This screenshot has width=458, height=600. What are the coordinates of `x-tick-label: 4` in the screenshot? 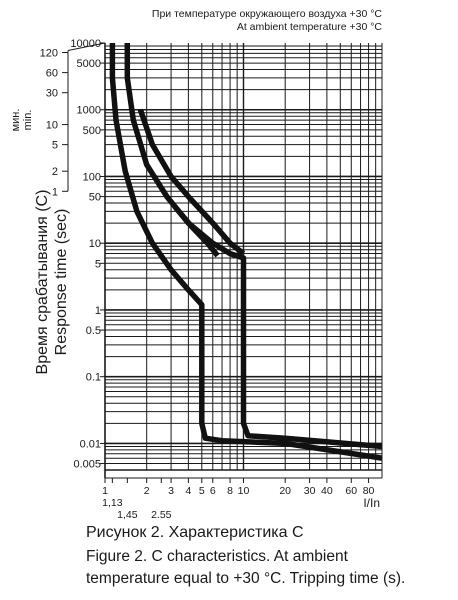 It's located at (188, 491).